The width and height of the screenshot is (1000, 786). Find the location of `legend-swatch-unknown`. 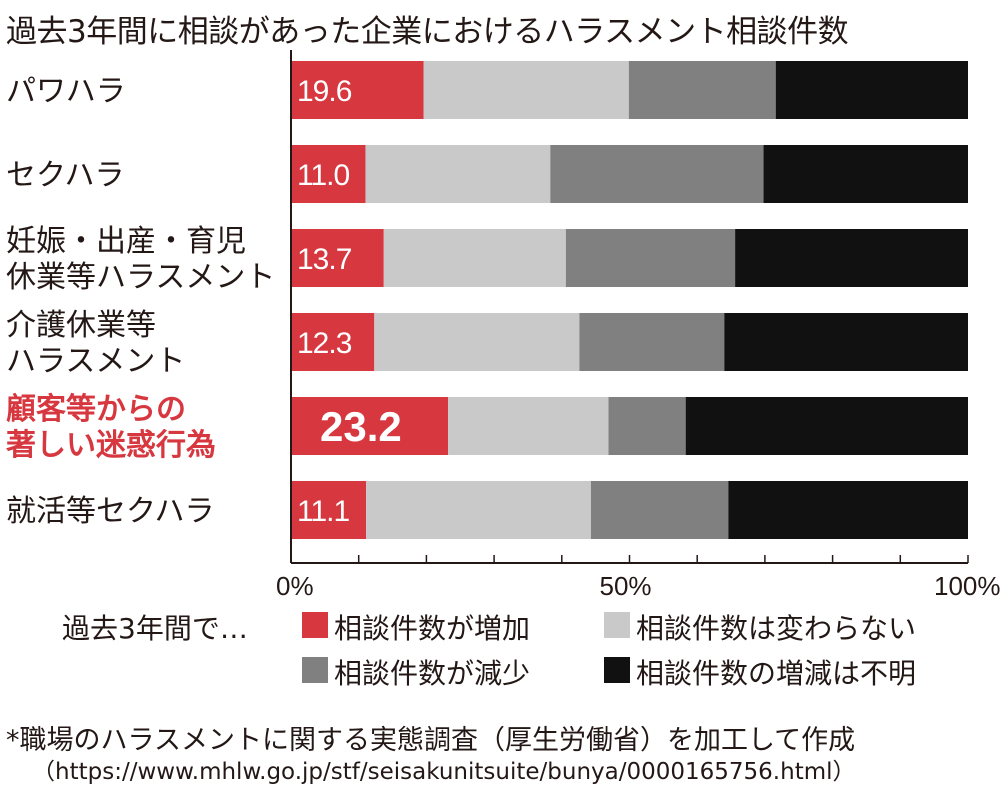

legend-swatch-unknown is located at coordinates (617, 670).